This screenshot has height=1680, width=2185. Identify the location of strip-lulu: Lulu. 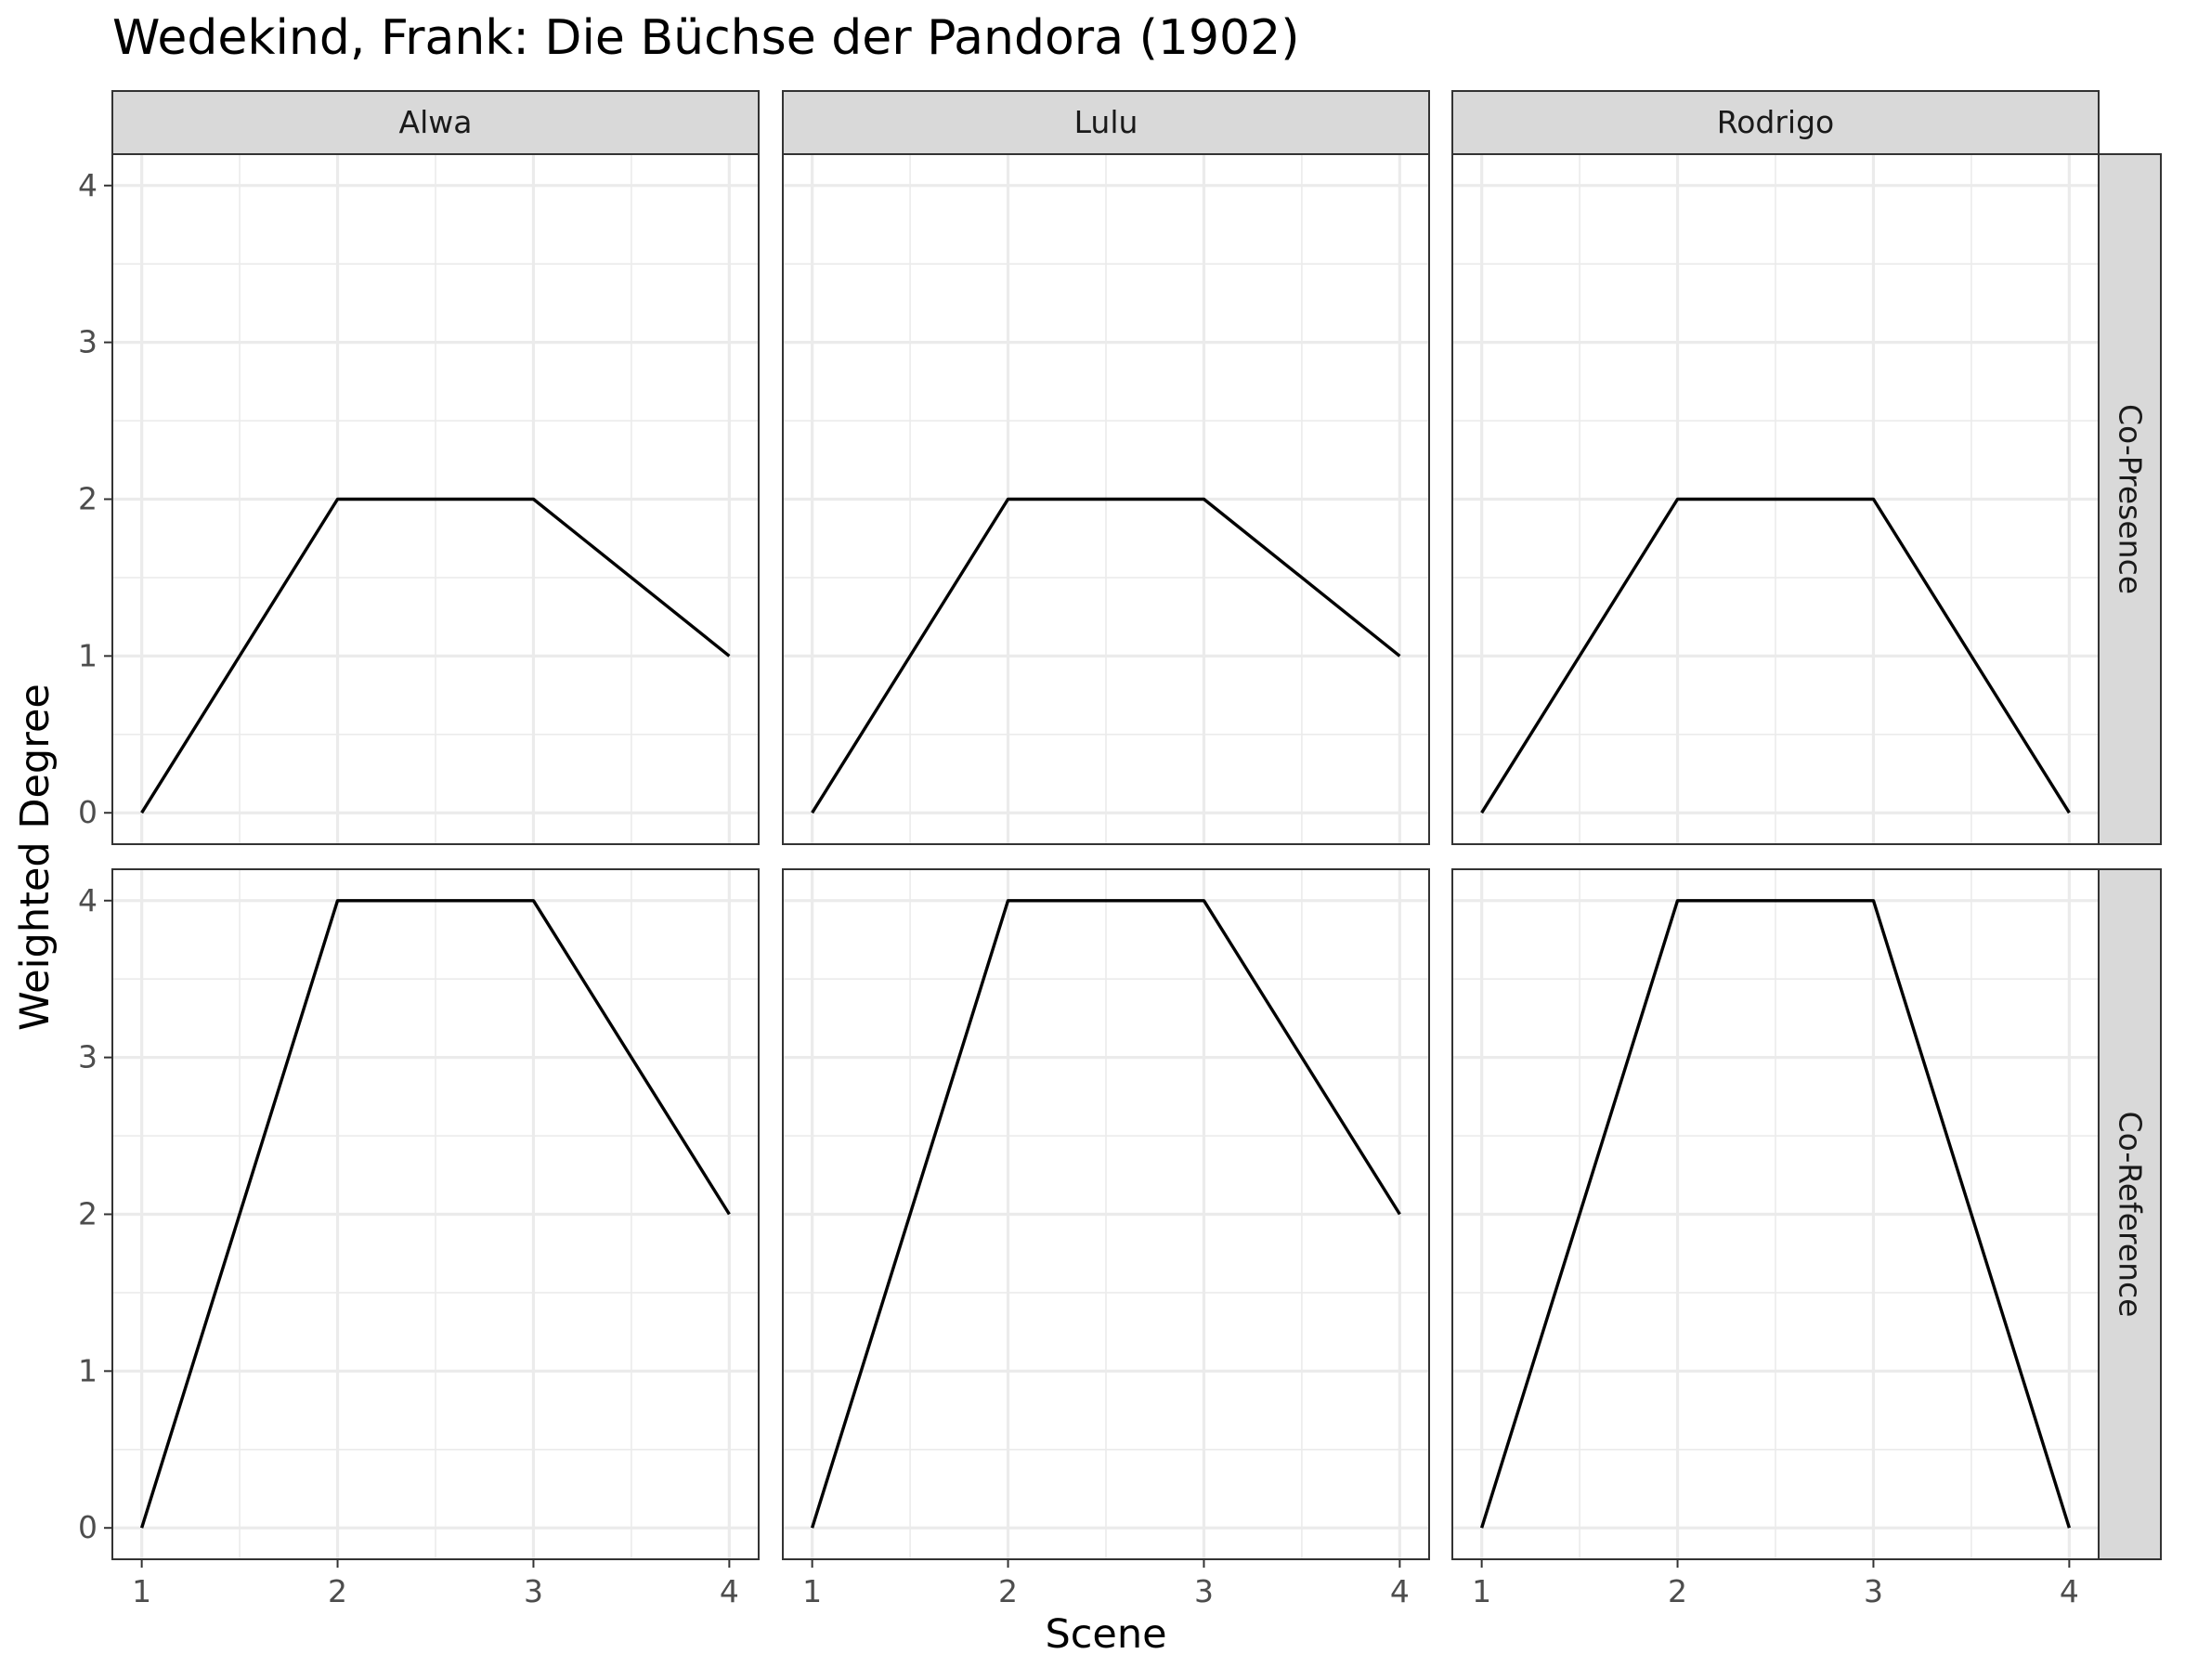
(1106, 122).